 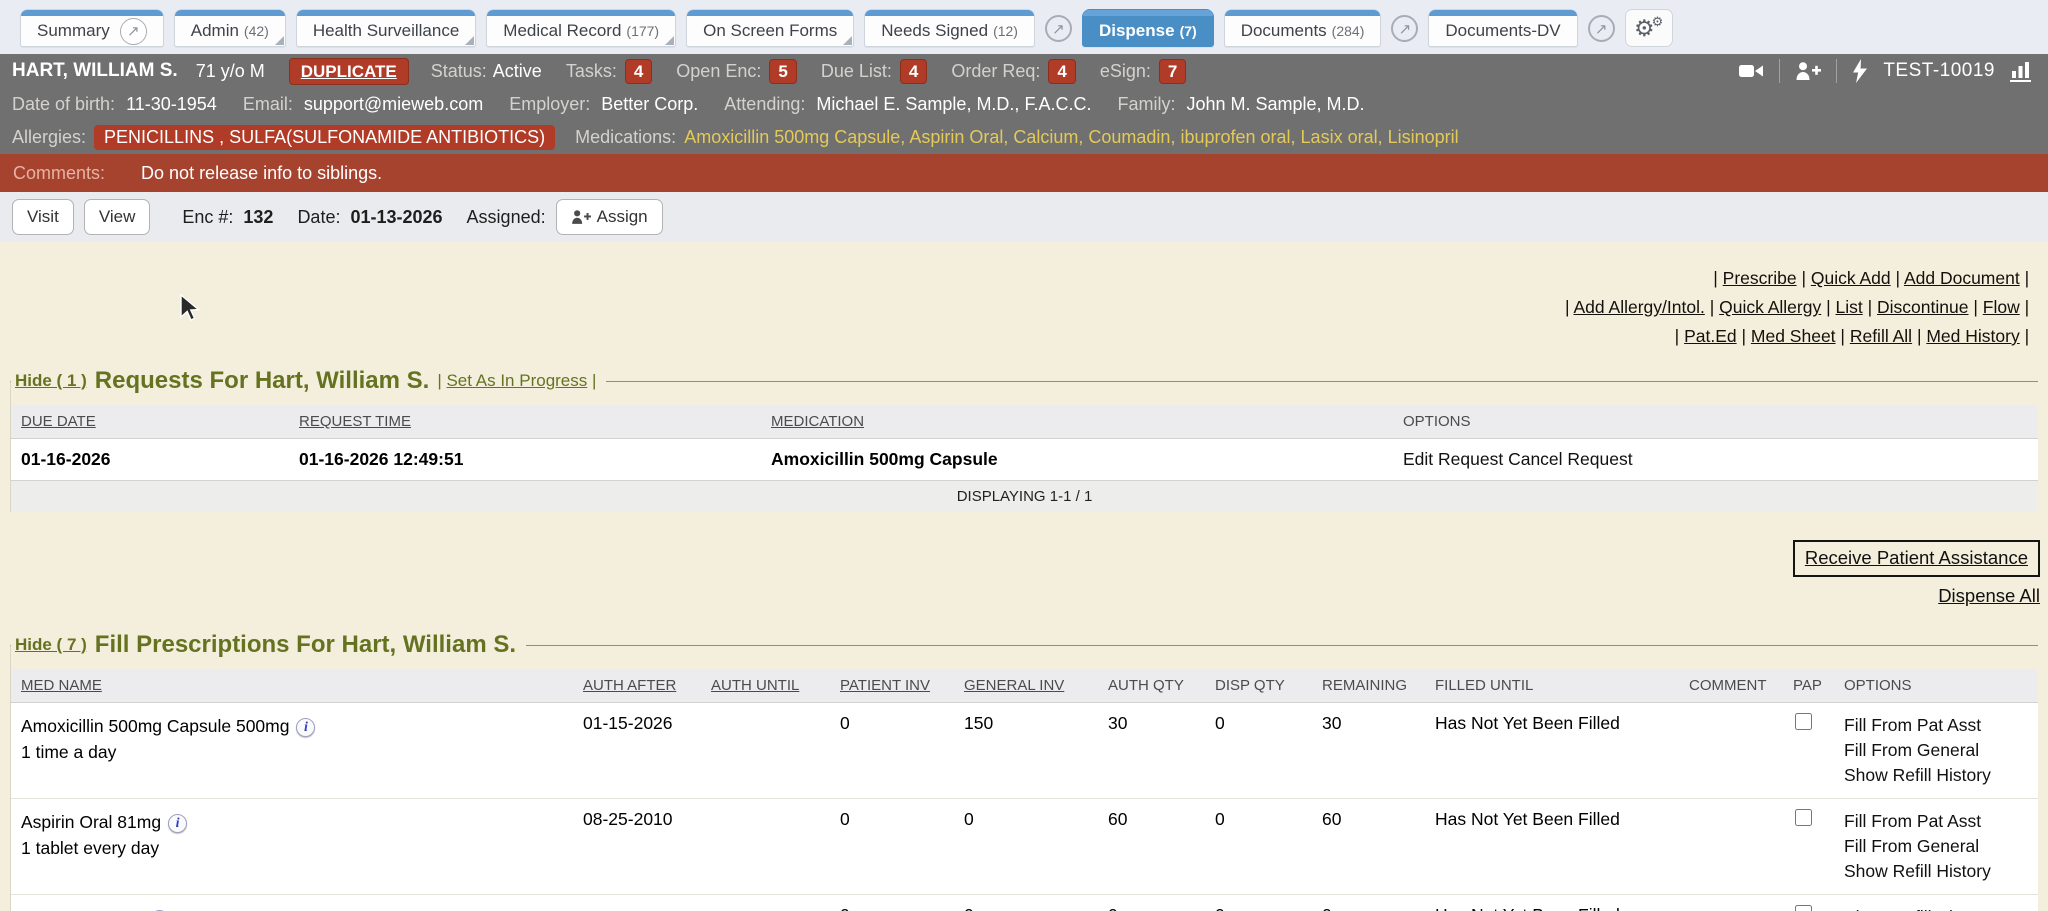 I want to click on visit-button: Visit, so click(x=43, y=217).